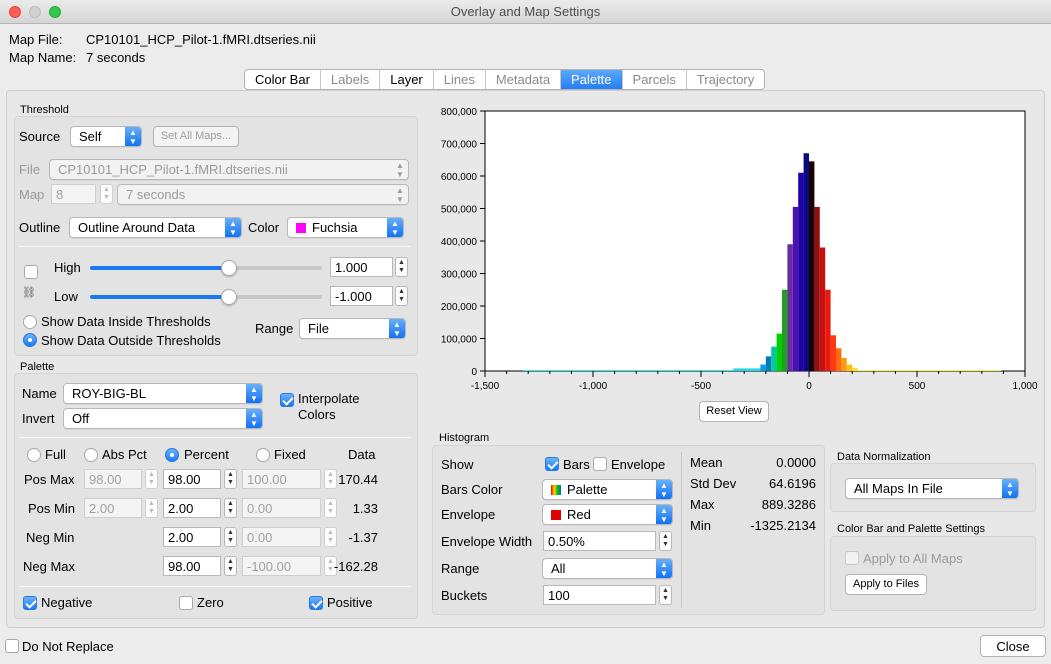  Describe the element at coordinates (607, 568) in the screenshot. I see `hist-range-select: All ▲ ▼` at that location.